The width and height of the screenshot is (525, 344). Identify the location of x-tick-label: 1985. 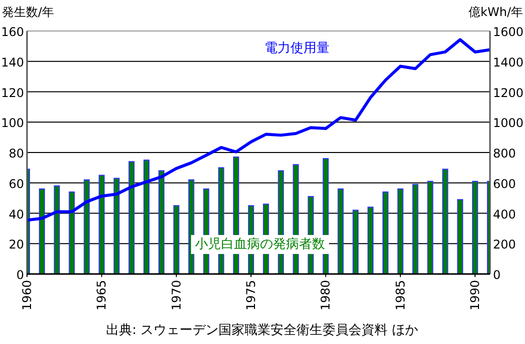
(400, 295).